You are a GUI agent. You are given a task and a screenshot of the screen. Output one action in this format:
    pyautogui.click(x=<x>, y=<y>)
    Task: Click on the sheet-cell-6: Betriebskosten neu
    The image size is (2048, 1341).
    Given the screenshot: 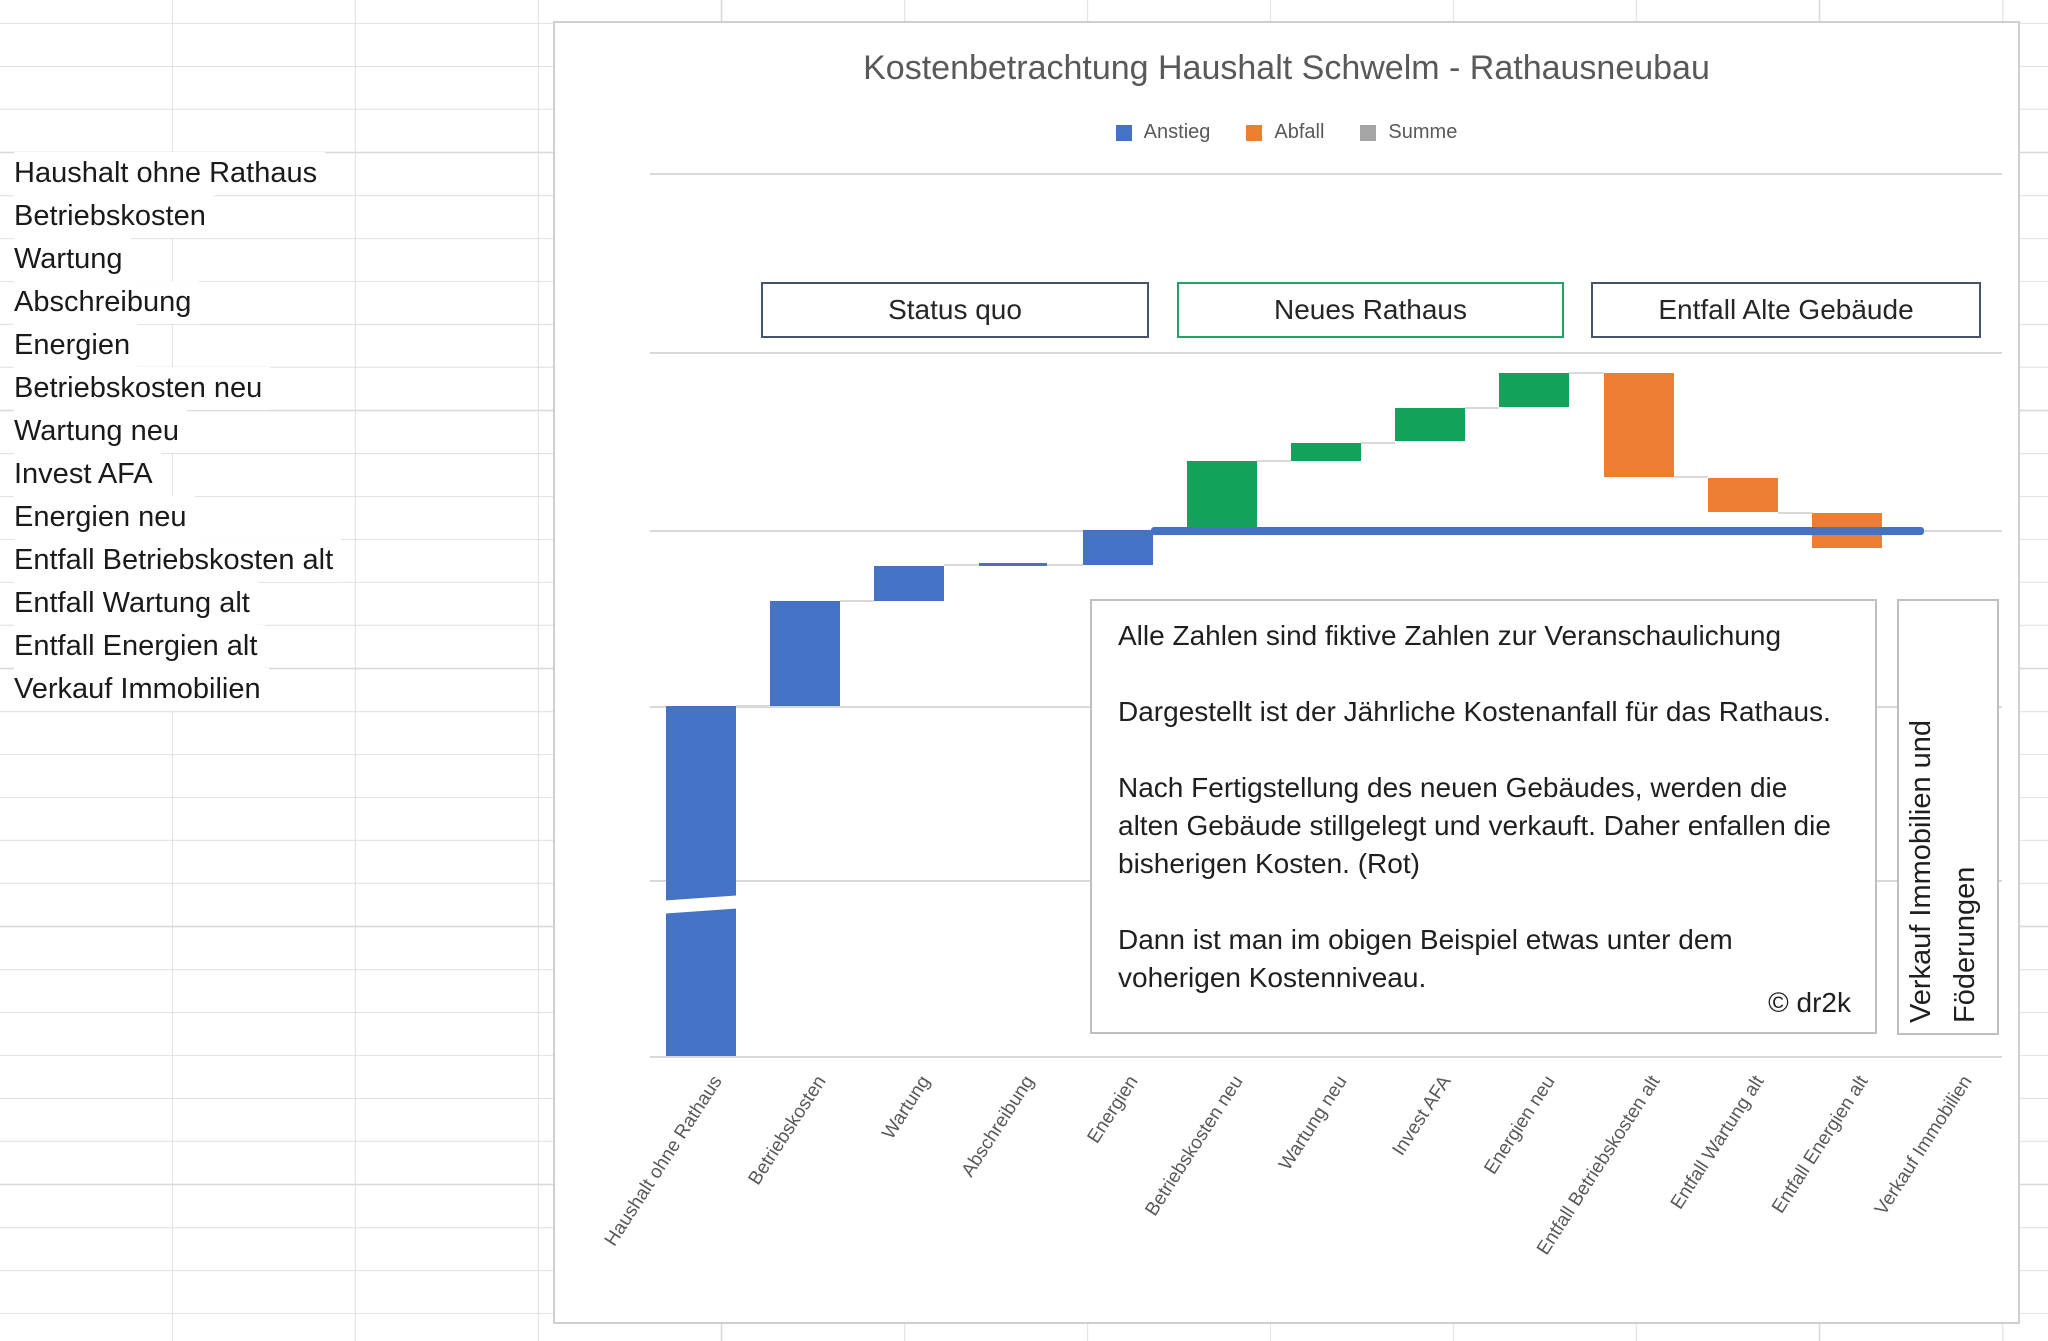 What is the action you would take?
    pyautogui.click(x=142, y=388)
    